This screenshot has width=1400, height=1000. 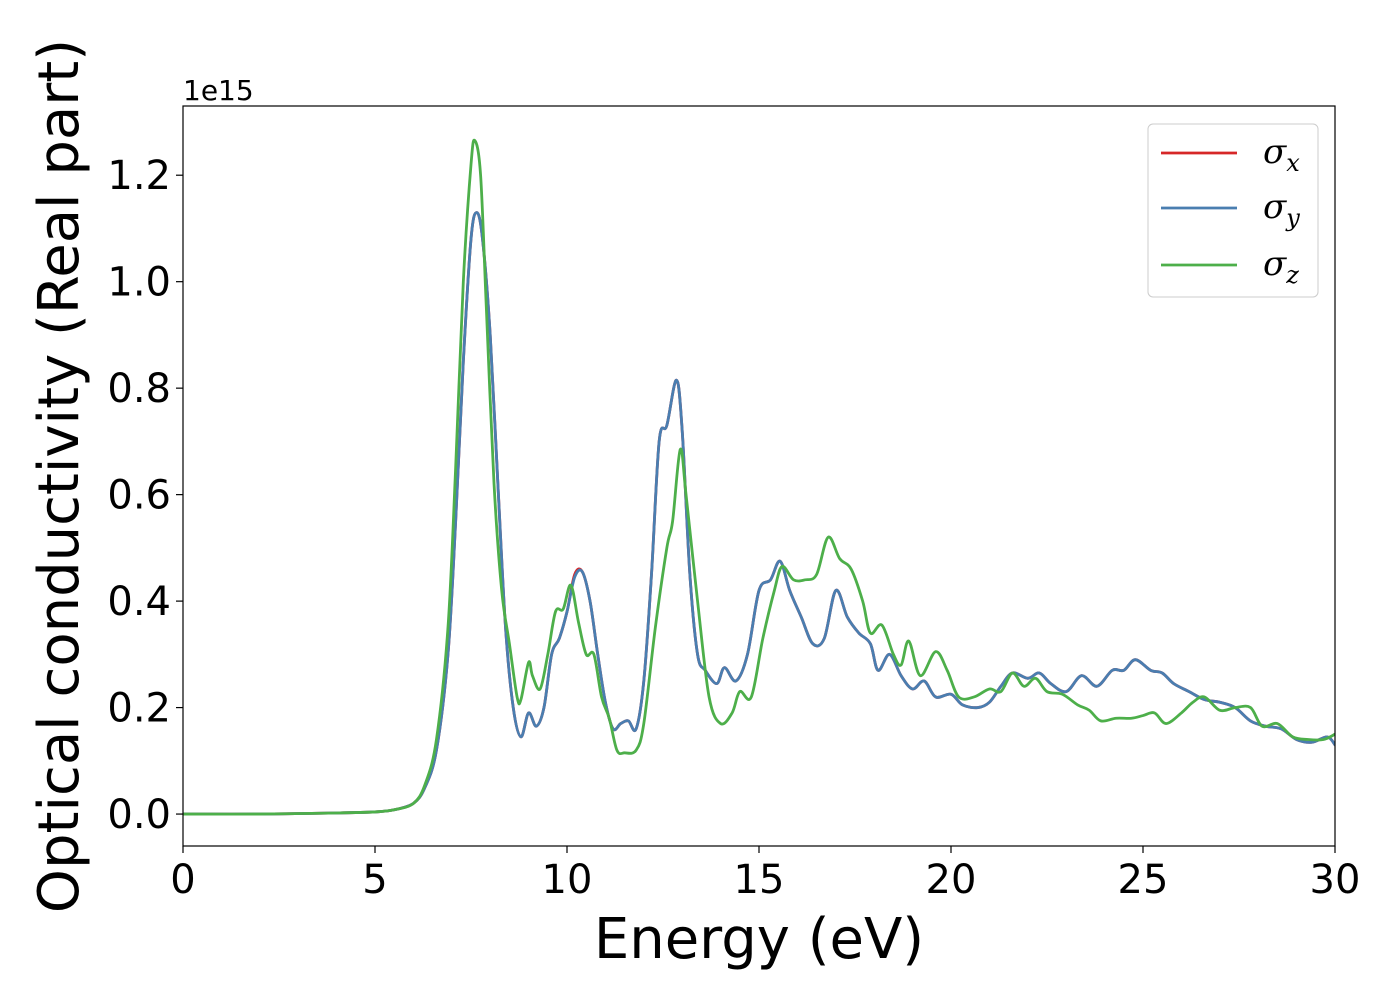 What do you see at coordinates (567, 880) in the screenshot?
I see `x-tick-label: 10` at bounding box center [567, 880].